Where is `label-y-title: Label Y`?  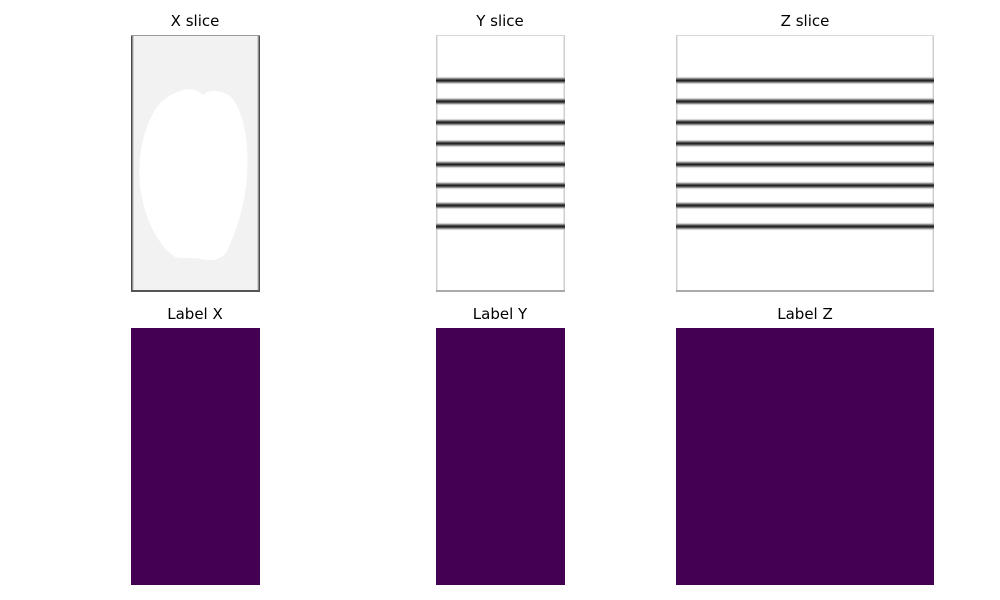 label-y-title: Label Y is located at coordinates (500, 314).